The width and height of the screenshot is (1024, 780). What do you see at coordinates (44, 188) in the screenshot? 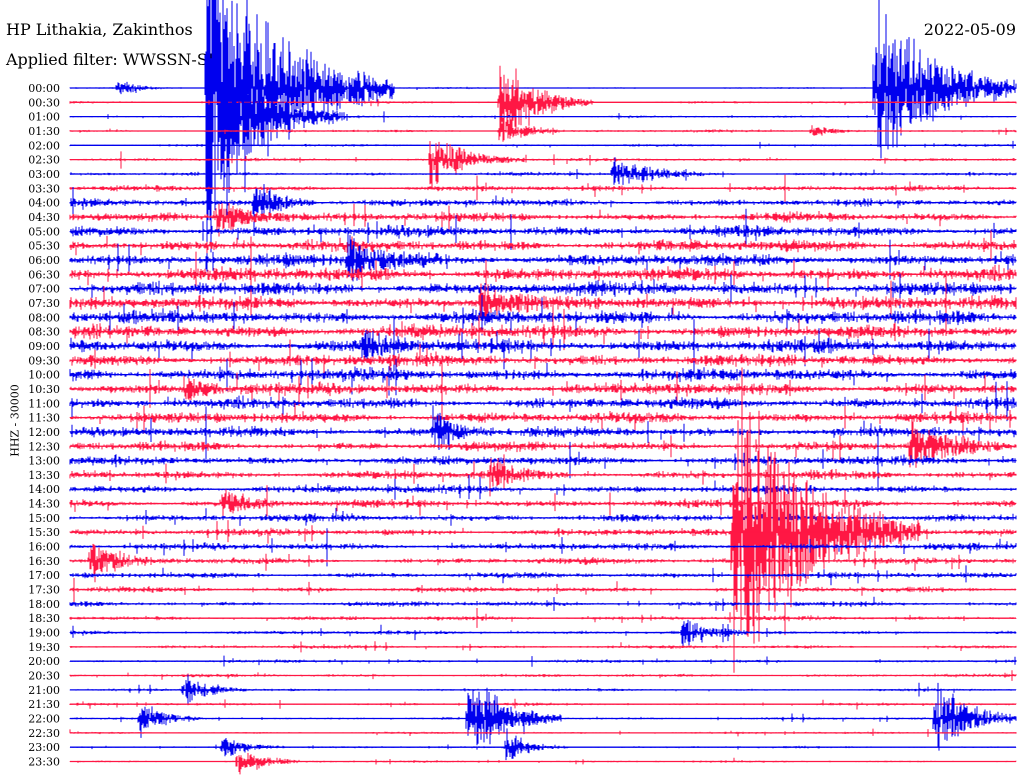
I see `row-time-label: 03:30` at bounding box center [44, 188].